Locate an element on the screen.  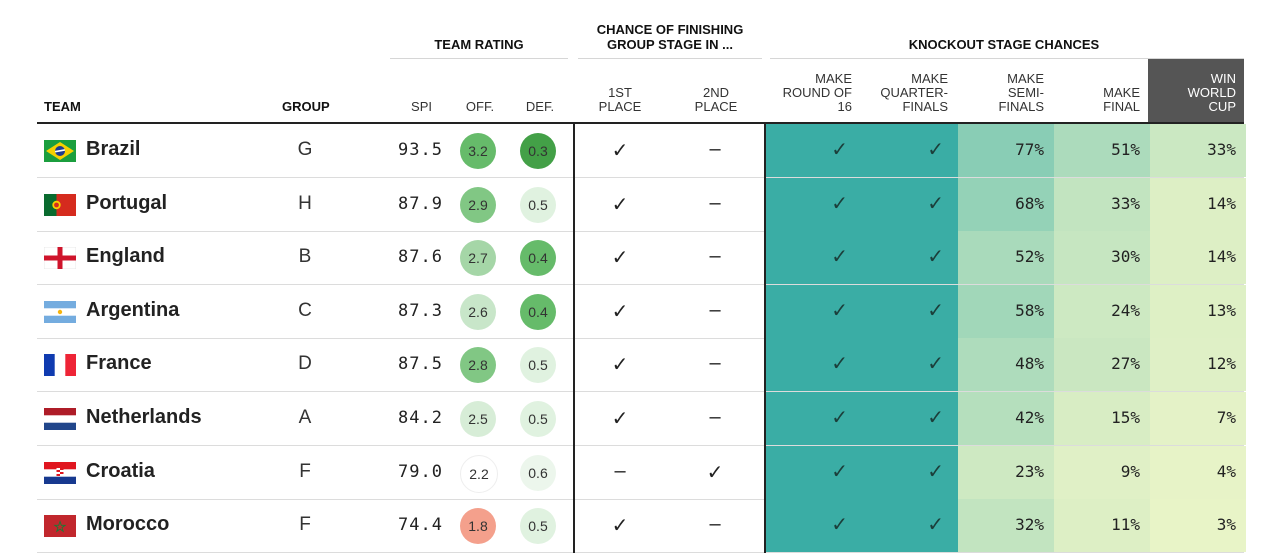
final-cell: 27% is located at coordinates (1102, 365).